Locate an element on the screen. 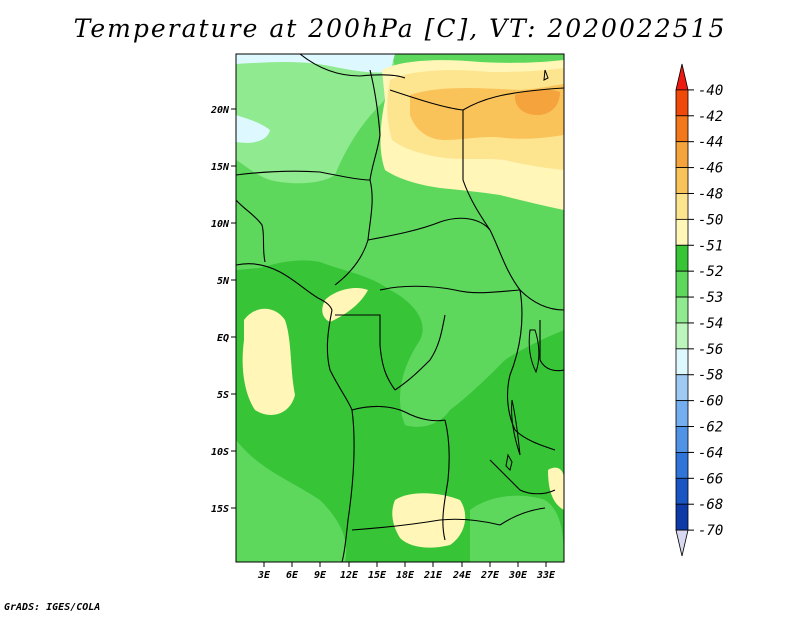 The height and width of the screenshot is (618, 800). lakes is located at coordinates (527, 270).